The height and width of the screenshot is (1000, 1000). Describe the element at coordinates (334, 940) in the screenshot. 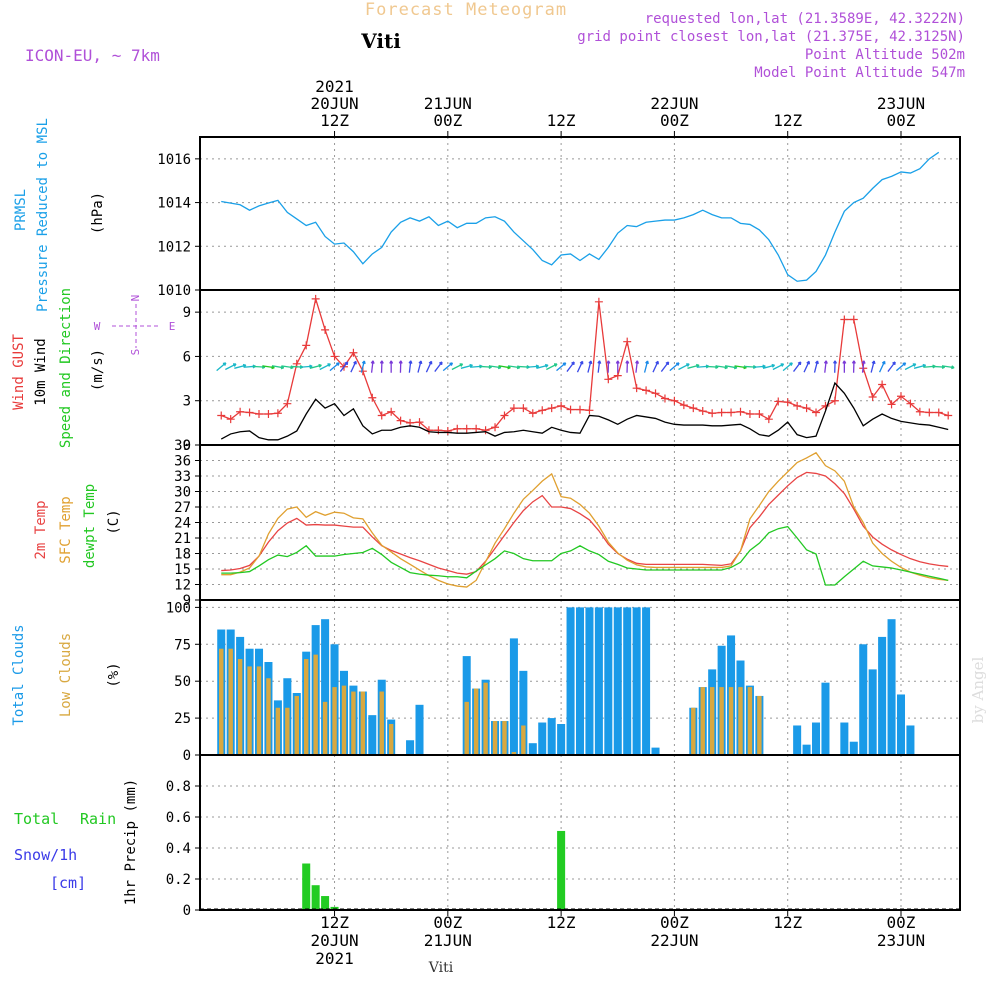

I see `bottom-date-label: 20JUN` at that location.